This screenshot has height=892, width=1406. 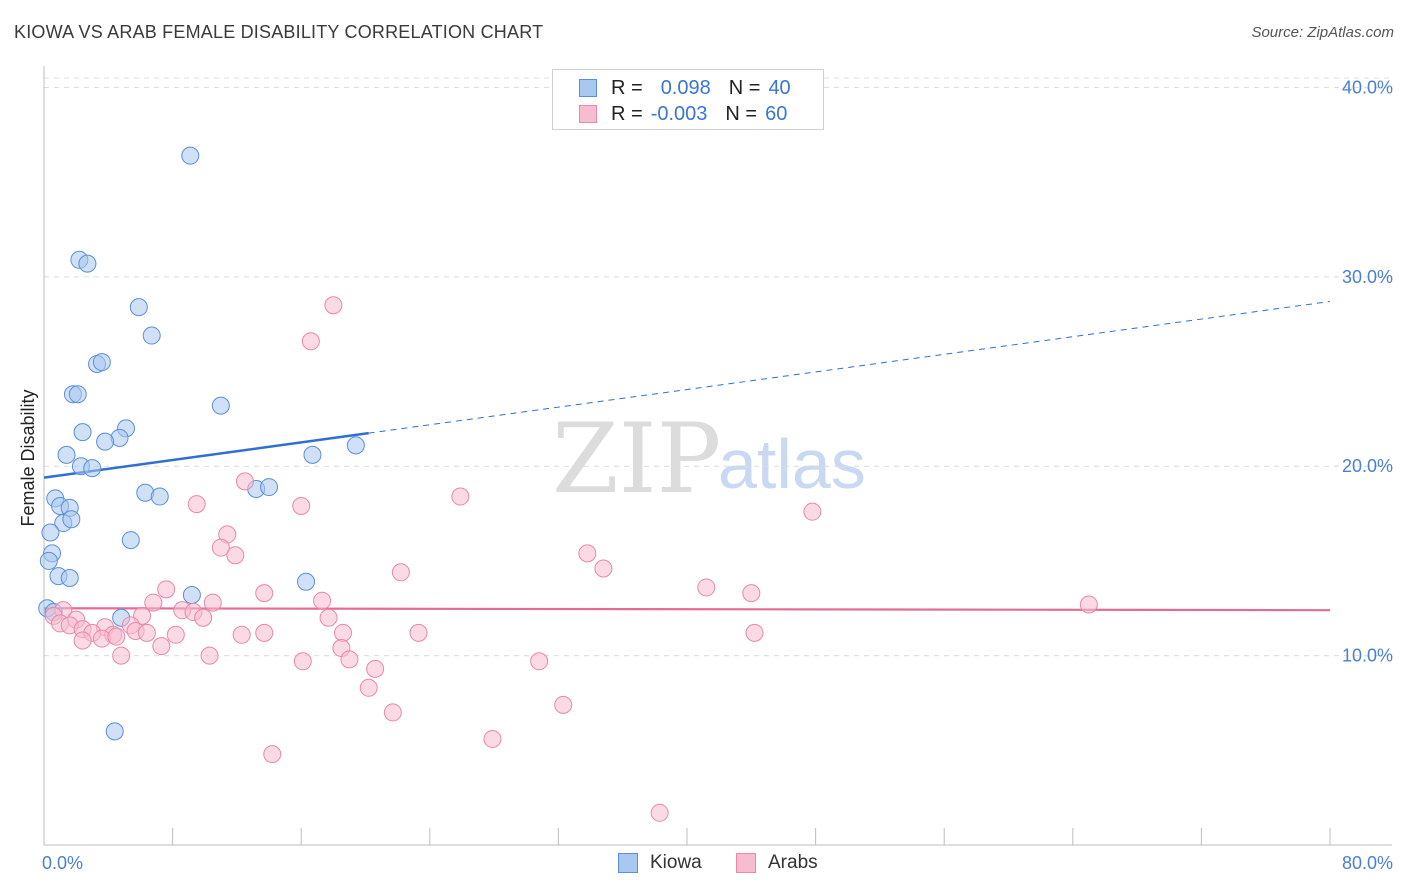 I want to click on watermark-atlas: atlas, so click(x=792, y=464).